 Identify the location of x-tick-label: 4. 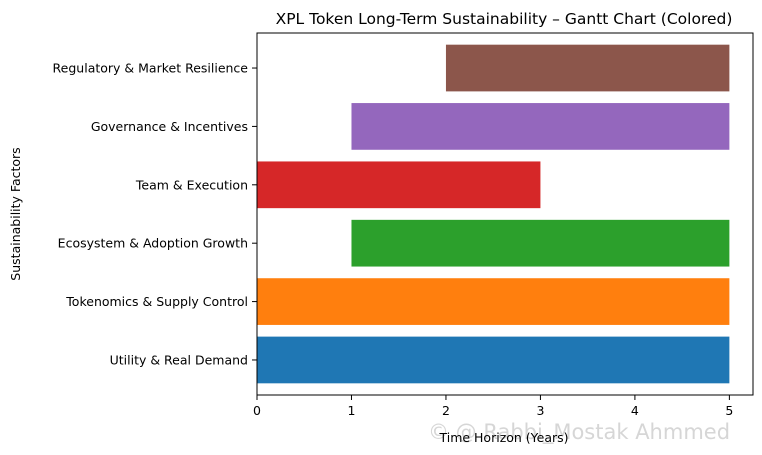
(635, 410).